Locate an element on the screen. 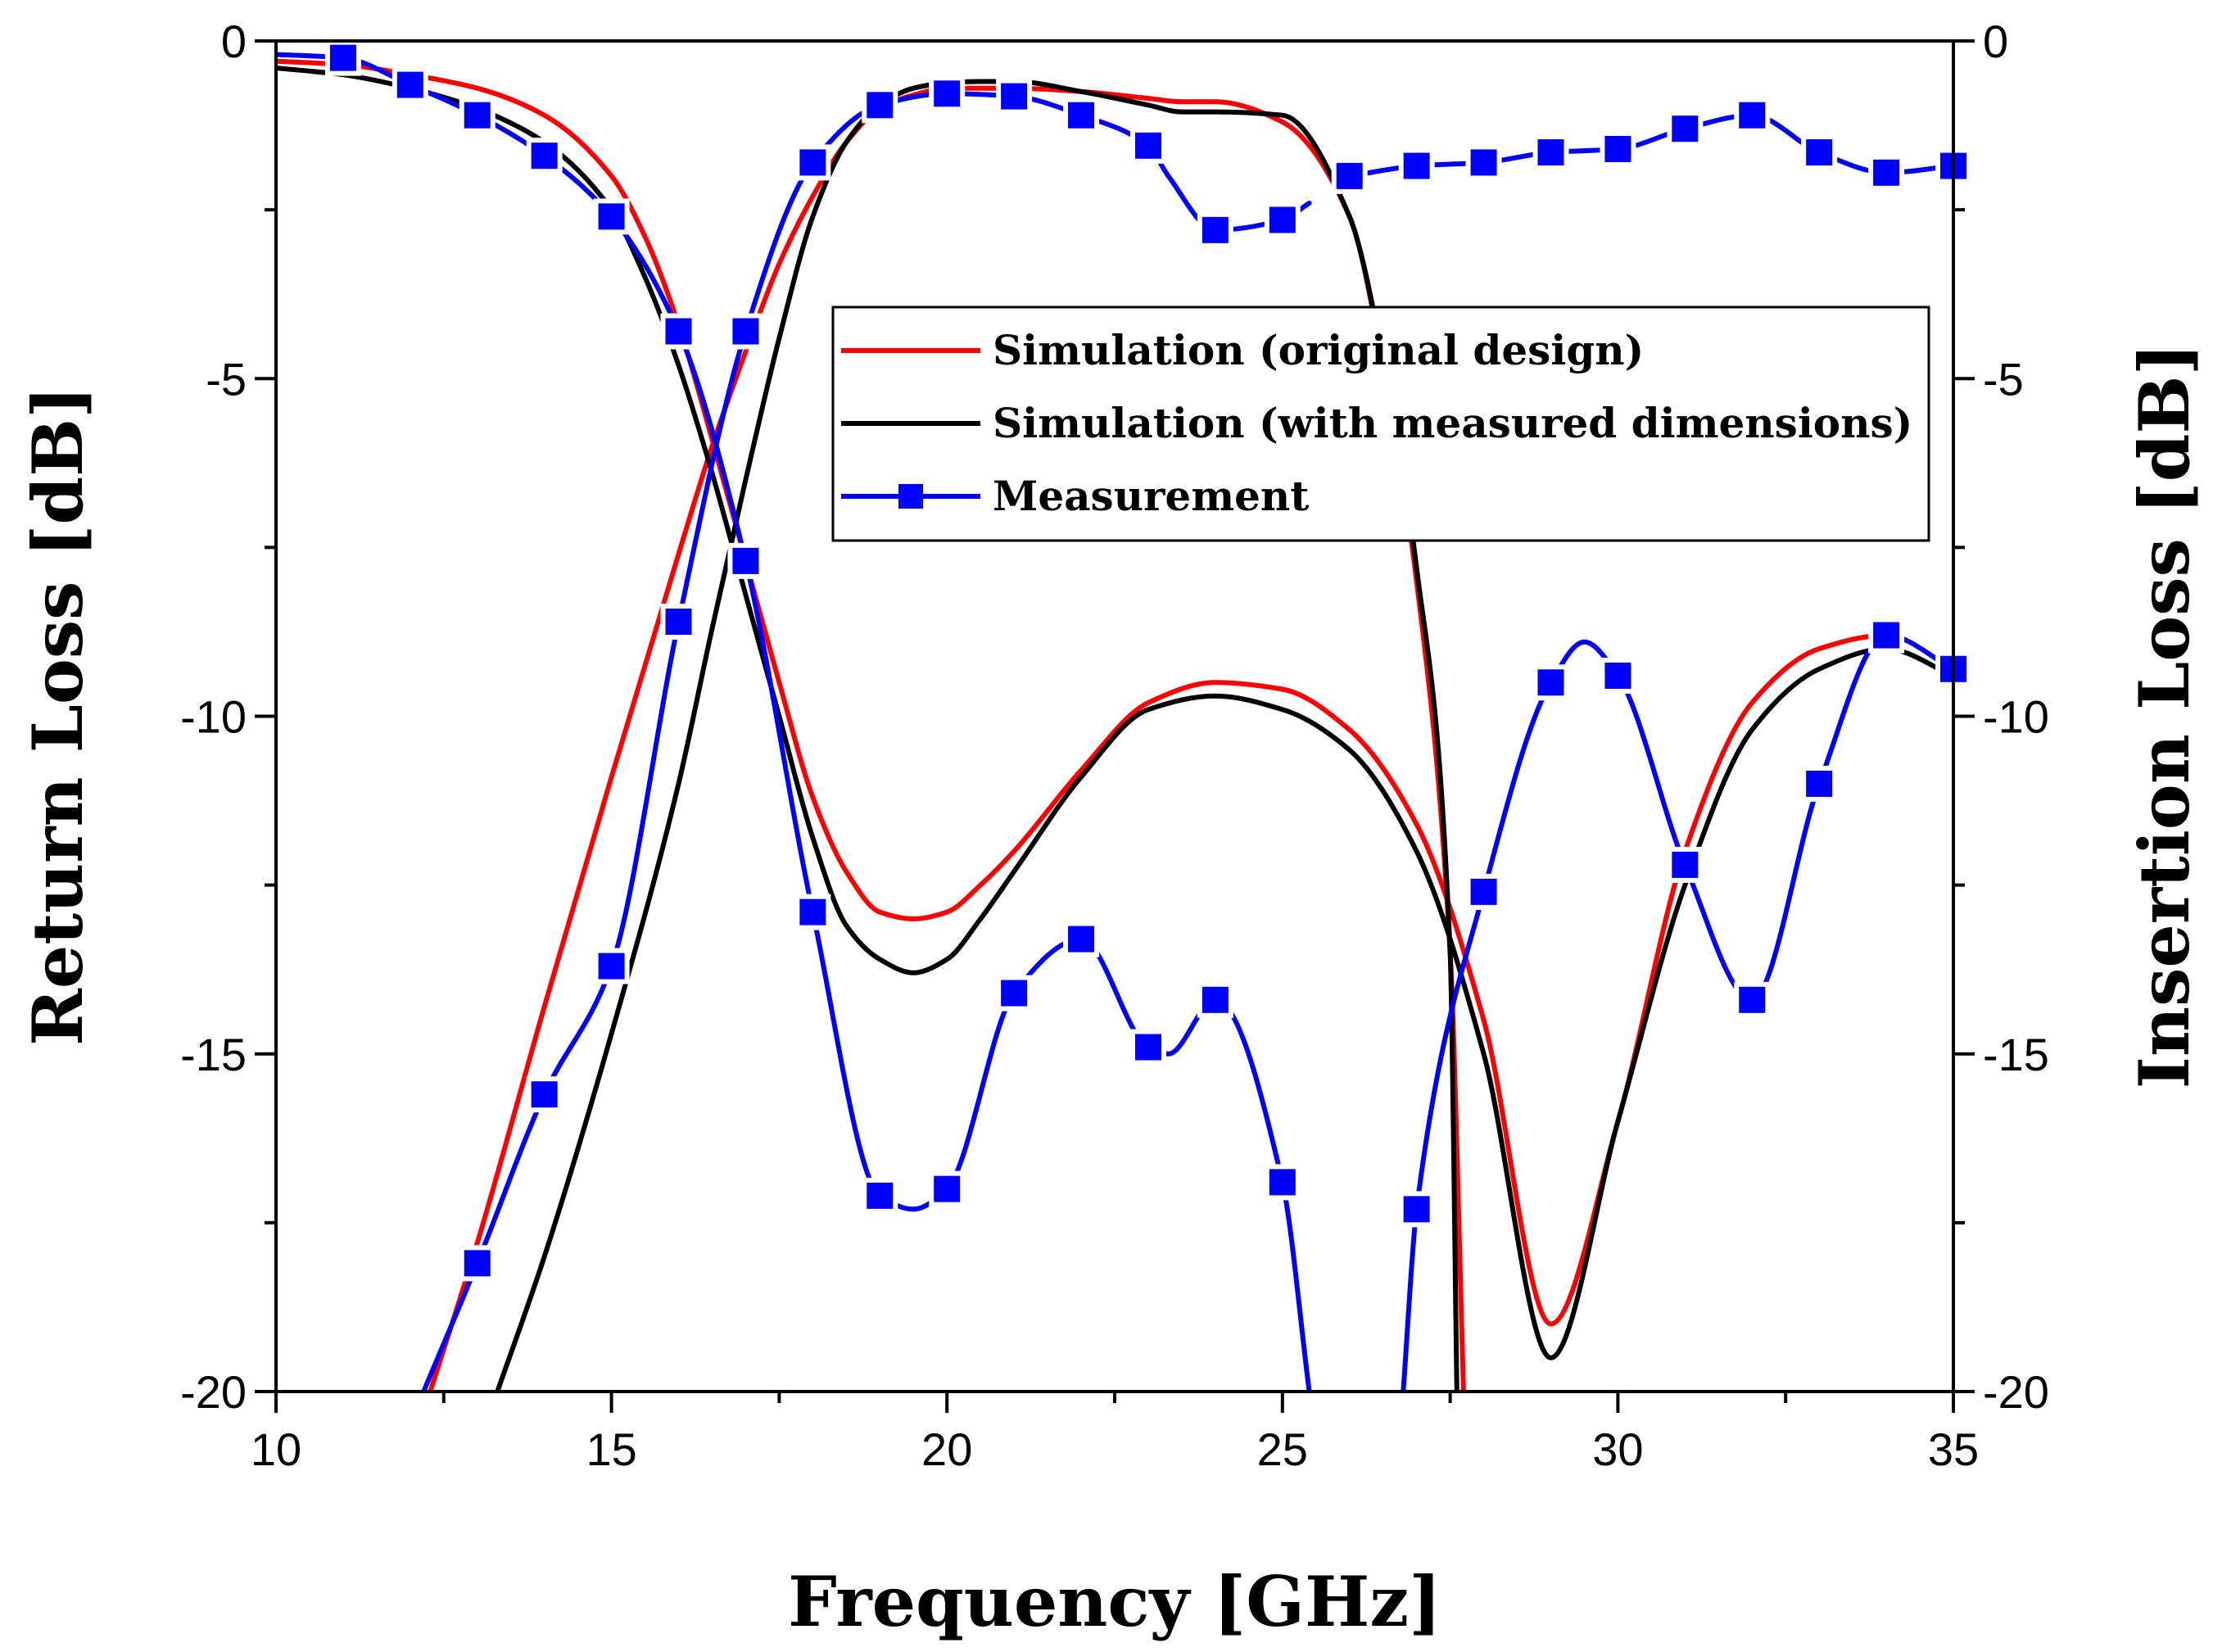  x-tick-label: 20 is located at coordinates (947, 1449).